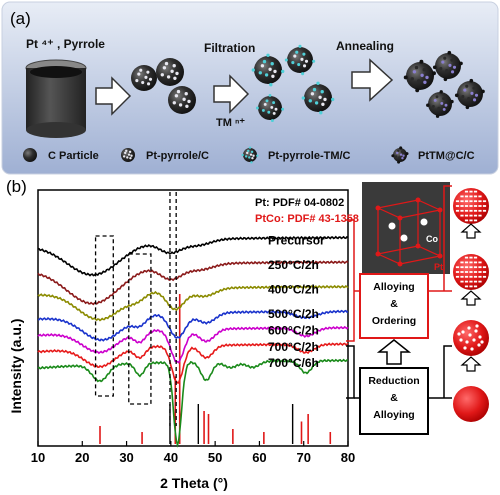 This screenshot has width=500, height=495. Describe the element at coordinates (393, 381) in the screenshot. I see `reduction-line-1: Reduction` at that location.